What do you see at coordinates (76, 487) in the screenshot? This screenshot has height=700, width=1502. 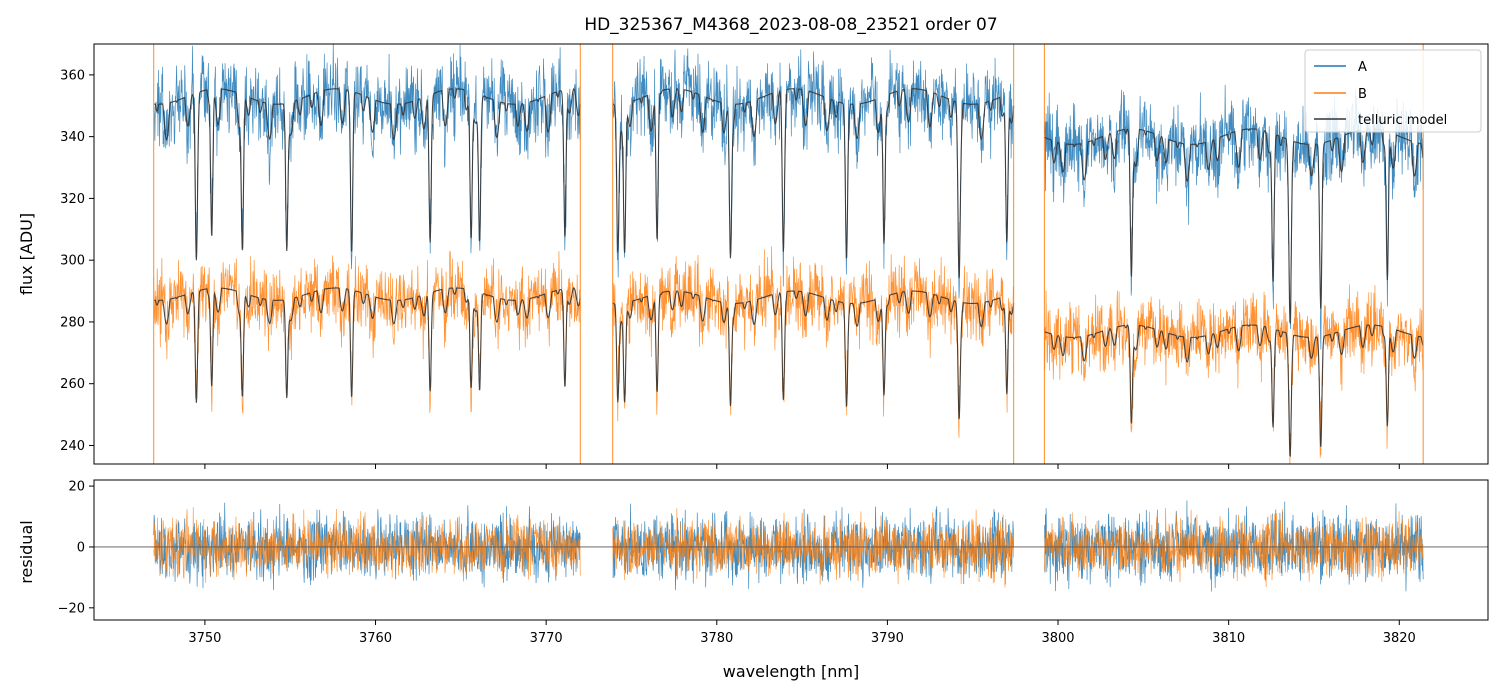 I see `residual-ytick-label: 20` at bounding box center [76, 487].